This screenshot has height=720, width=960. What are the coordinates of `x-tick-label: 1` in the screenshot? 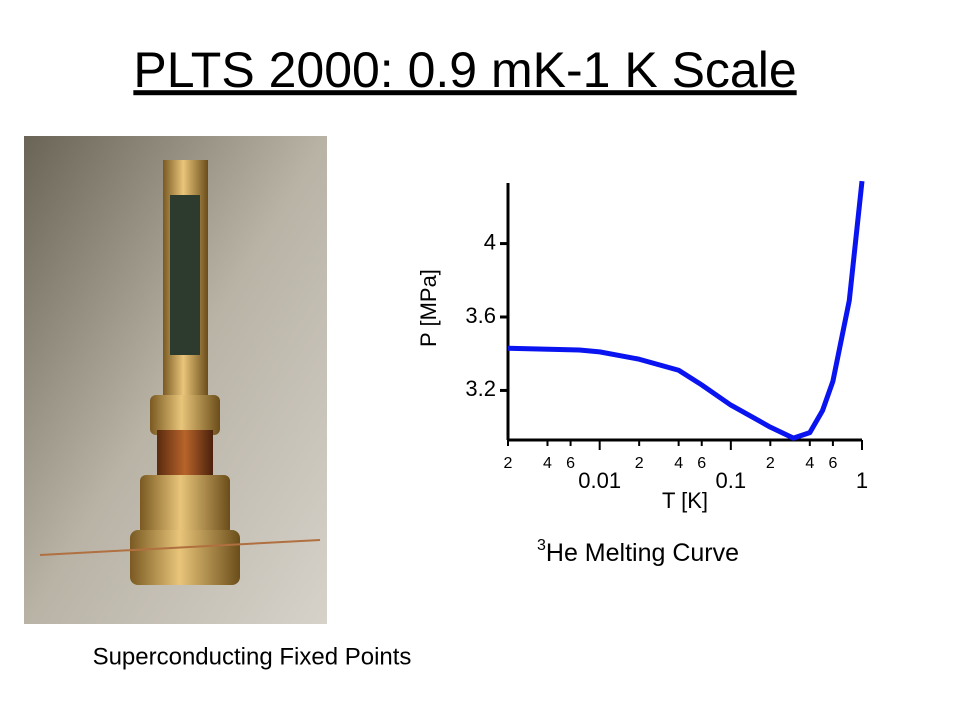 It's located at (862, 480).